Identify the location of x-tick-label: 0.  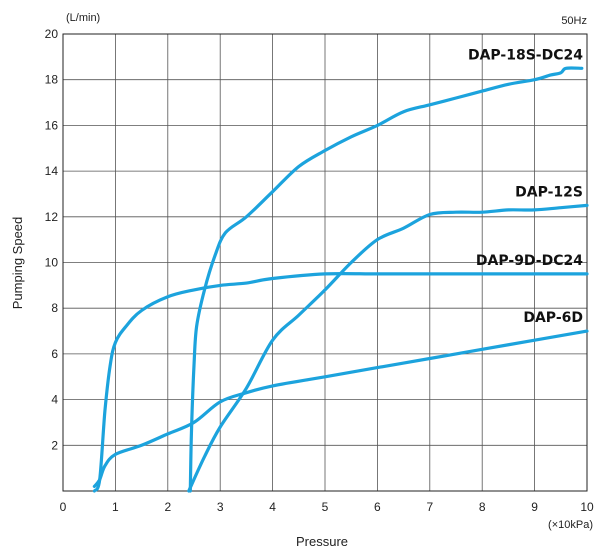
(63, 507).